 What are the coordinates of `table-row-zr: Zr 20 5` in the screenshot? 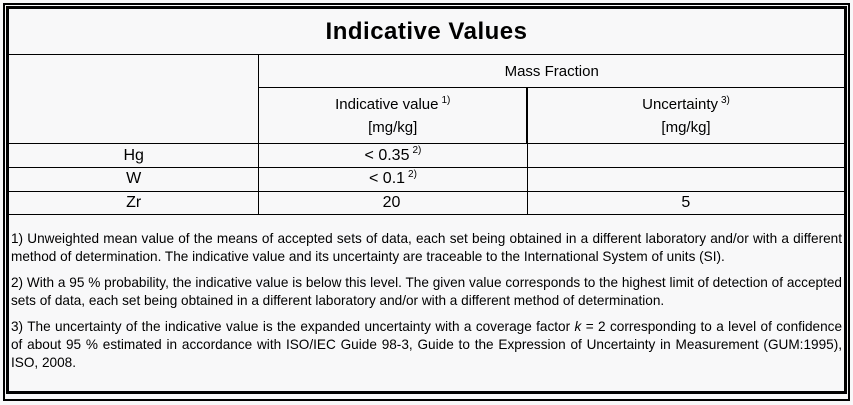 It's located at (426, 203).